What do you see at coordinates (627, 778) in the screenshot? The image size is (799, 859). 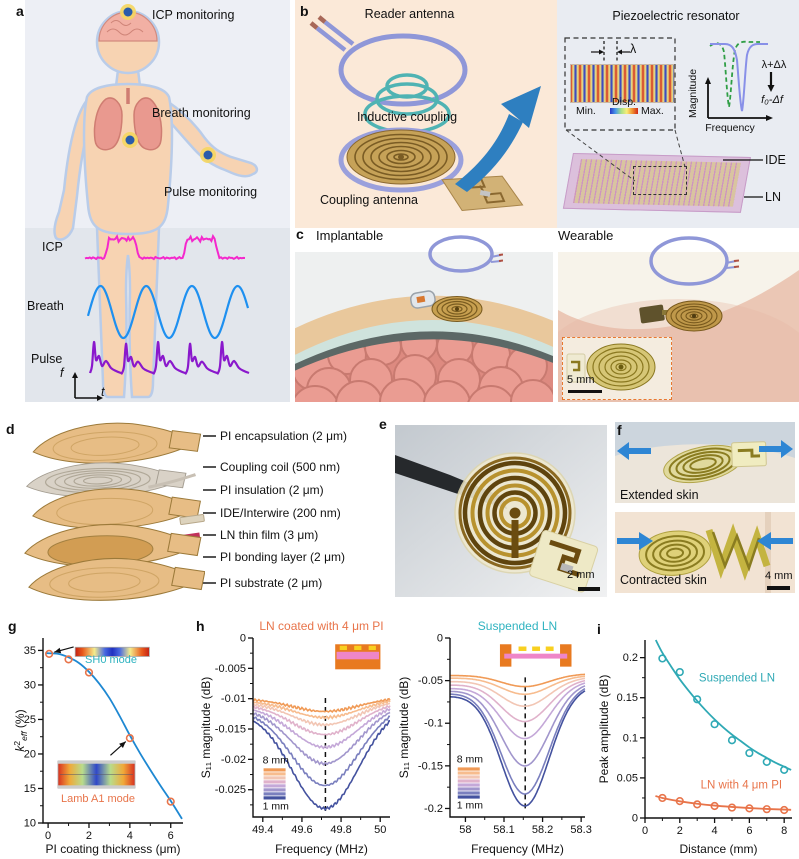 I see `svg-text: 0.05` at bounding box center [627, 778].